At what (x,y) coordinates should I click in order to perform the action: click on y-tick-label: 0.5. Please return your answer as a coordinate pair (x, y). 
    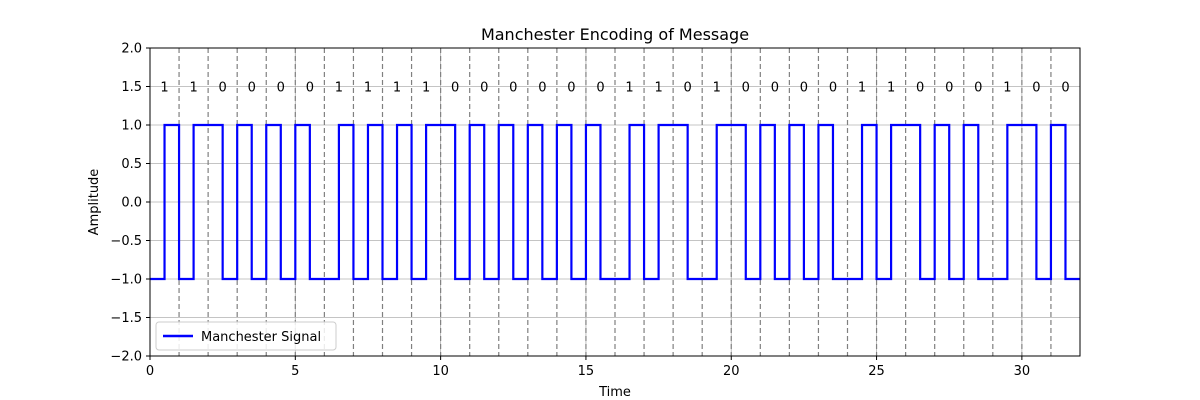
    Looking at the image, I should click on (131, 164).